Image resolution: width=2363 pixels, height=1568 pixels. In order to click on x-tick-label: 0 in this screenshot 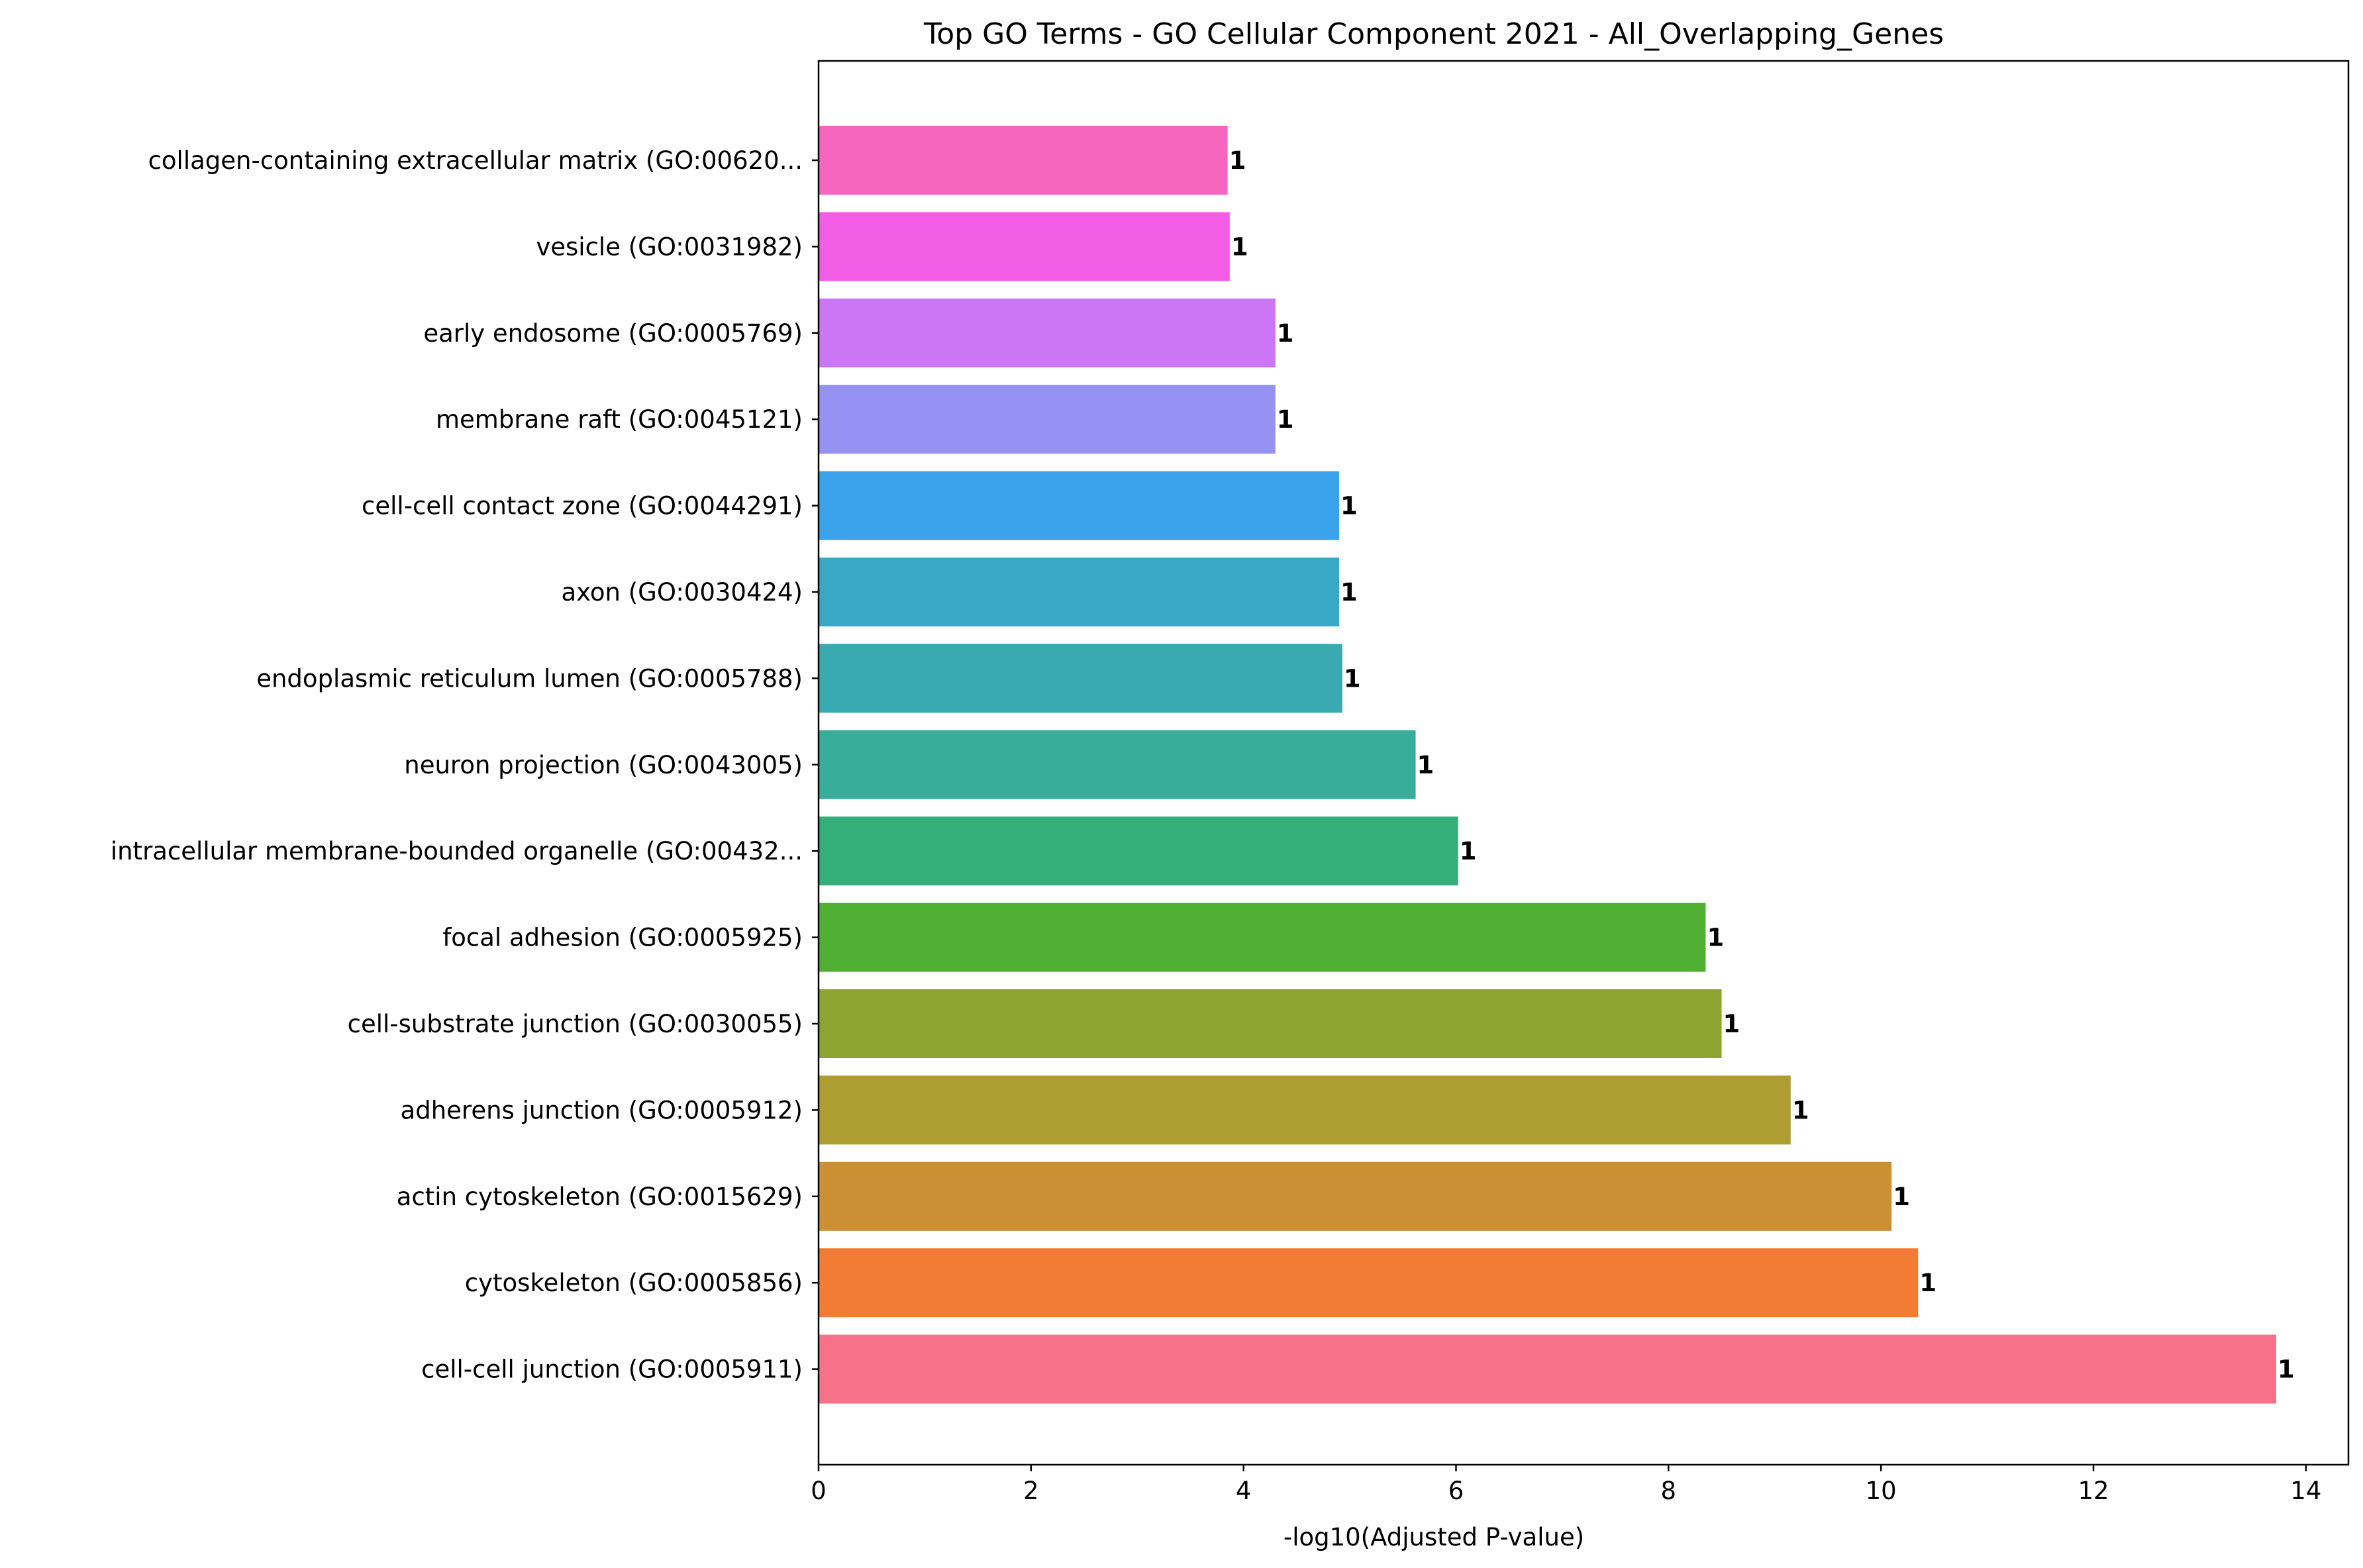, I will do `click(819, 1491)`.